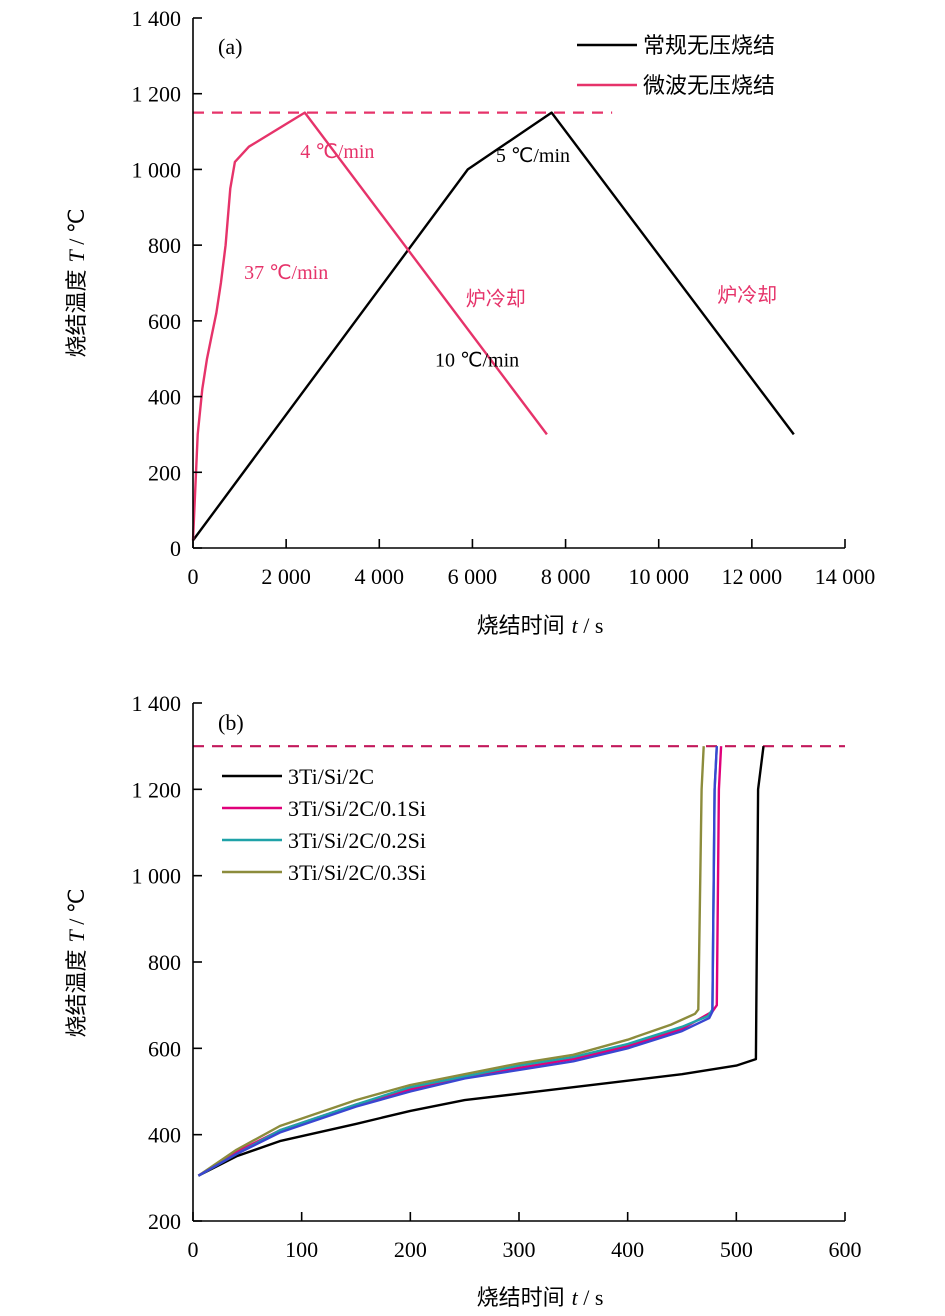  Describe the element at coordinates (175, 548) in the screenshot. I see `panel-a-y-tick-label: 0` at that location.